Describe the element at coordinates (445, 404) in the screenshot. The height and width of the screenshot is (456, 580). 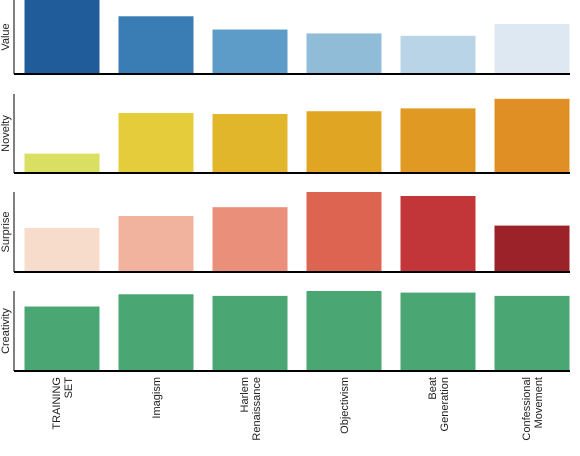
I see `x-tick-label: Generation` at that location.